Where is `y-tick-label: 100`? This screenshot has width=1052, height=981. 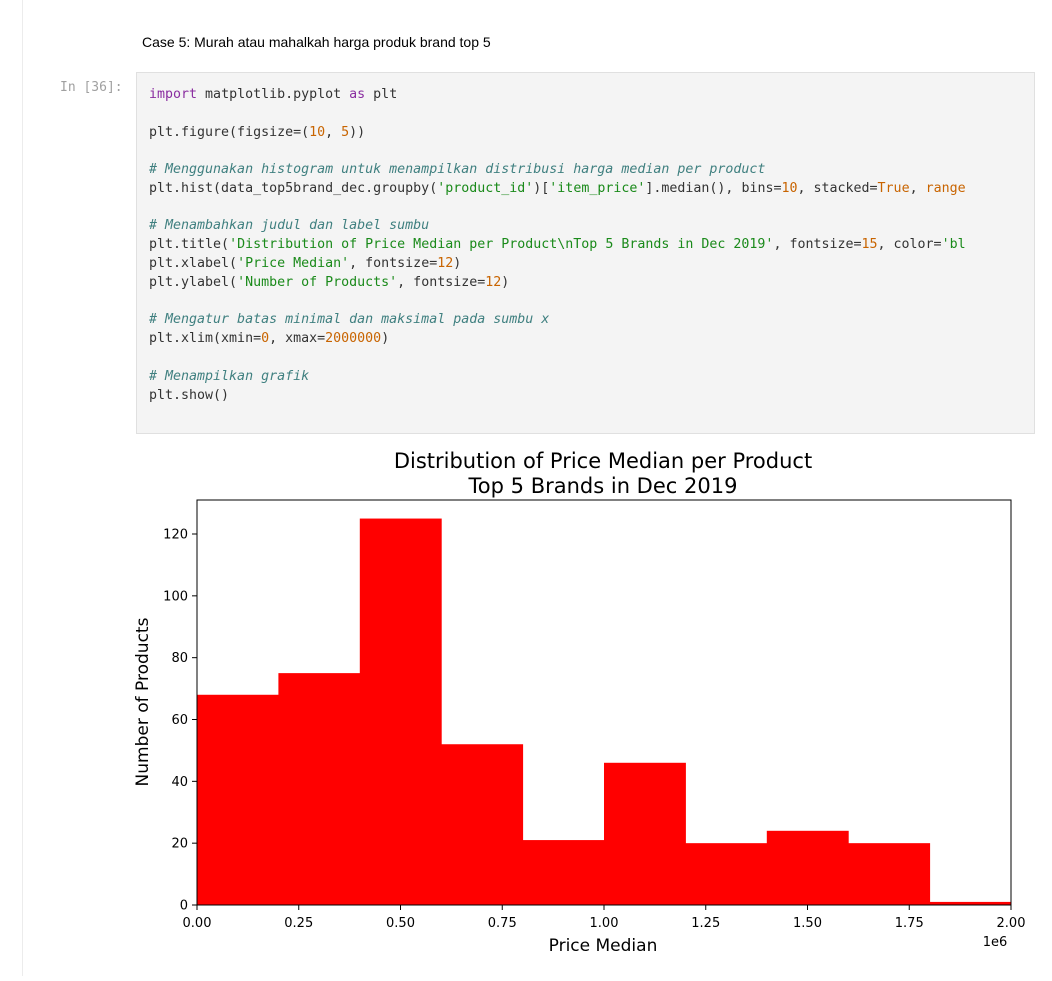 y-tick-label: 100 is located at coordinates (175, 596).